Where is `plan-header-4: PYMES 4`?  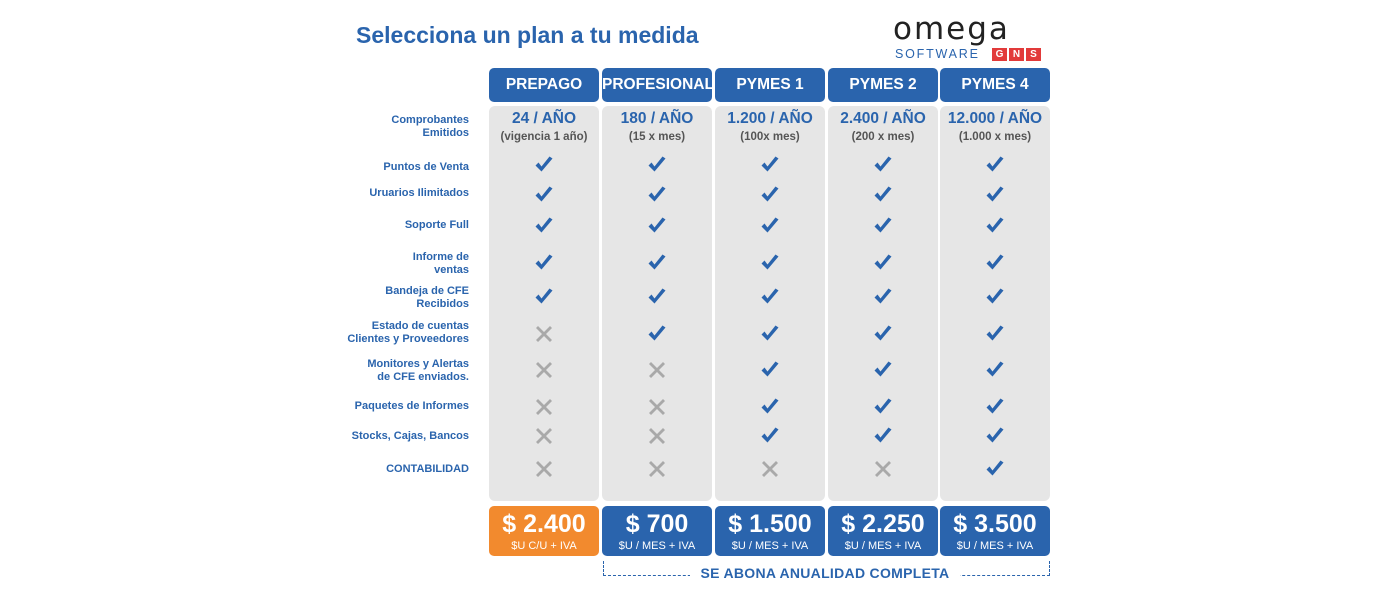
plan-header-4: PYMES 4 is located at coordinates (995, 85).